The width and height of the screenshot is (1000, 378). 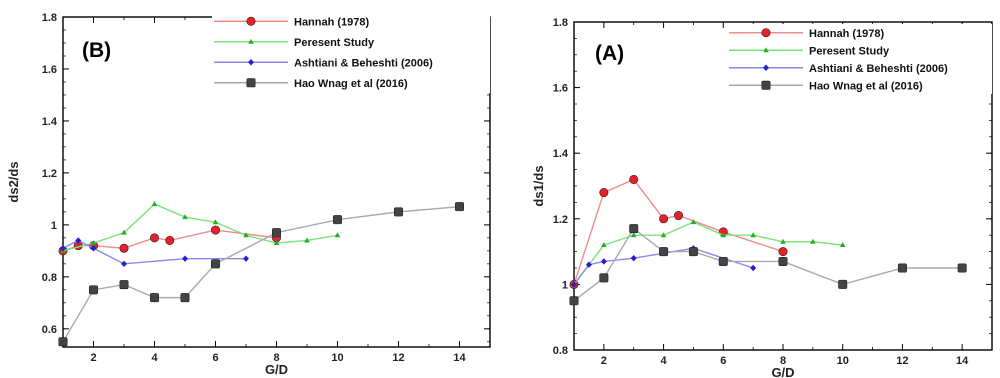 I want to click on x-axis-label: G/D, so click(x=276, y=369).